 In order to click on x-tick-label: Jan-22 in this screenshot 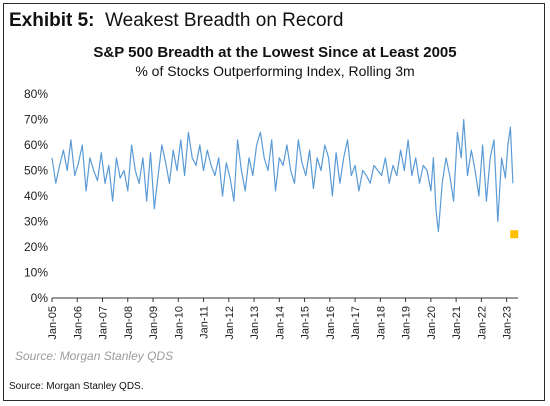, I will do `click(482, 323)`.